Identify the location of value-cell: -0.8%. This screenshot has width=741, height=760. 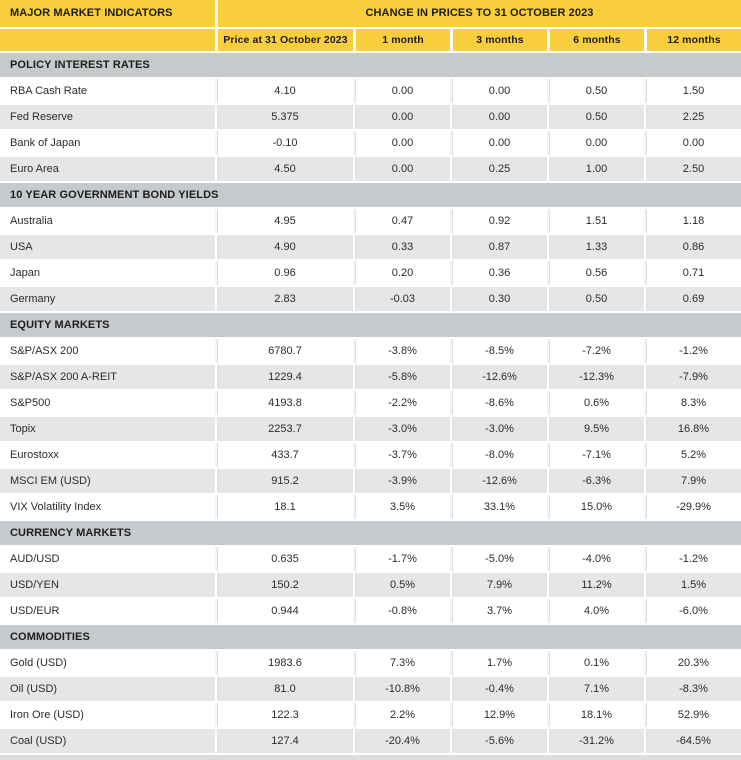
(401, 611).